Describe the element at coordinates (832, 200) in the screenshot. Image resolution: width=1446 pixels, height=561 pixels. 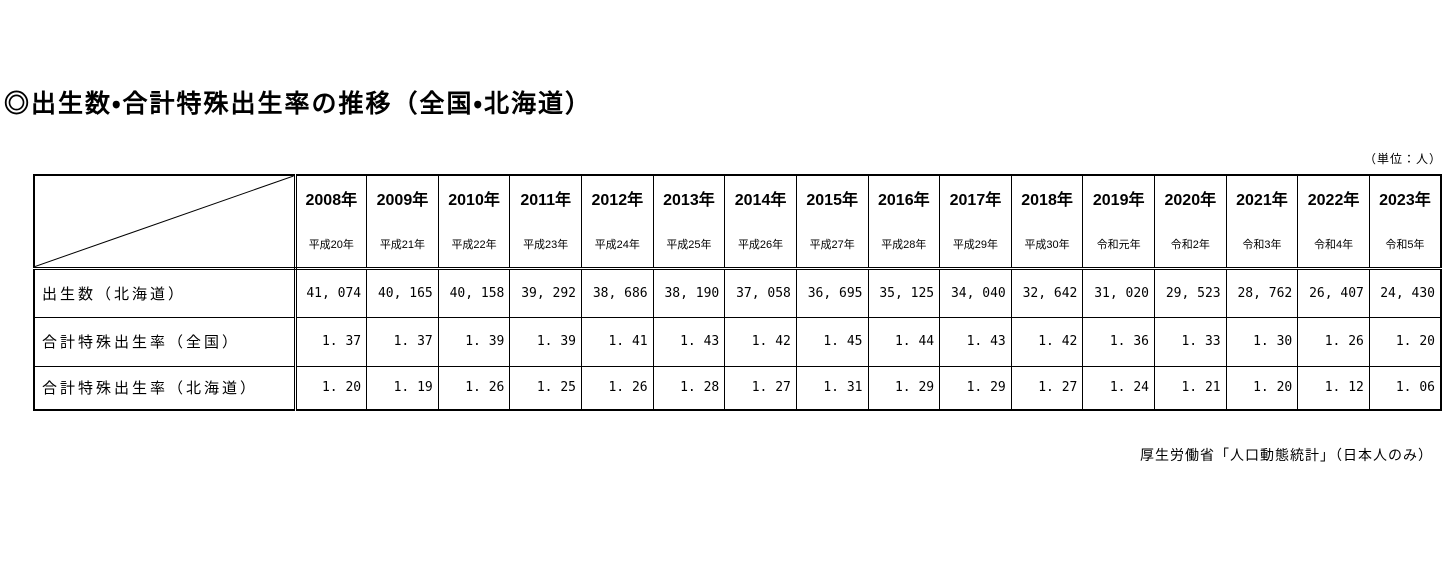
I see `year-label: 2015年` at that location.